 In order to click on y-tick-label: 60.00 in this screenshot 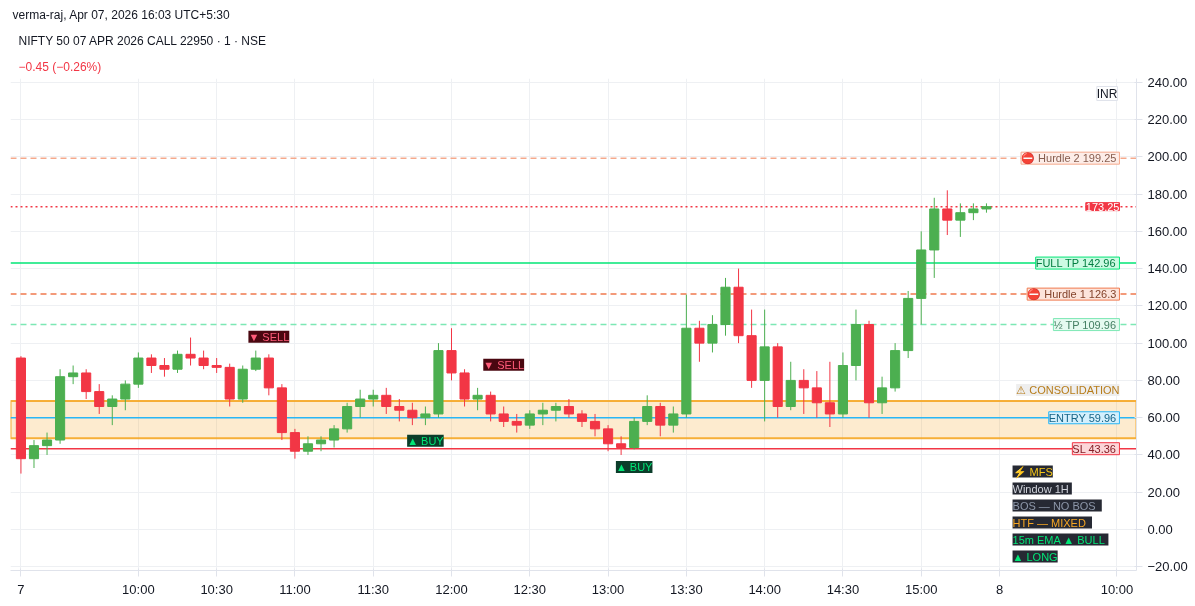, I will do `click(1164, 418)`.